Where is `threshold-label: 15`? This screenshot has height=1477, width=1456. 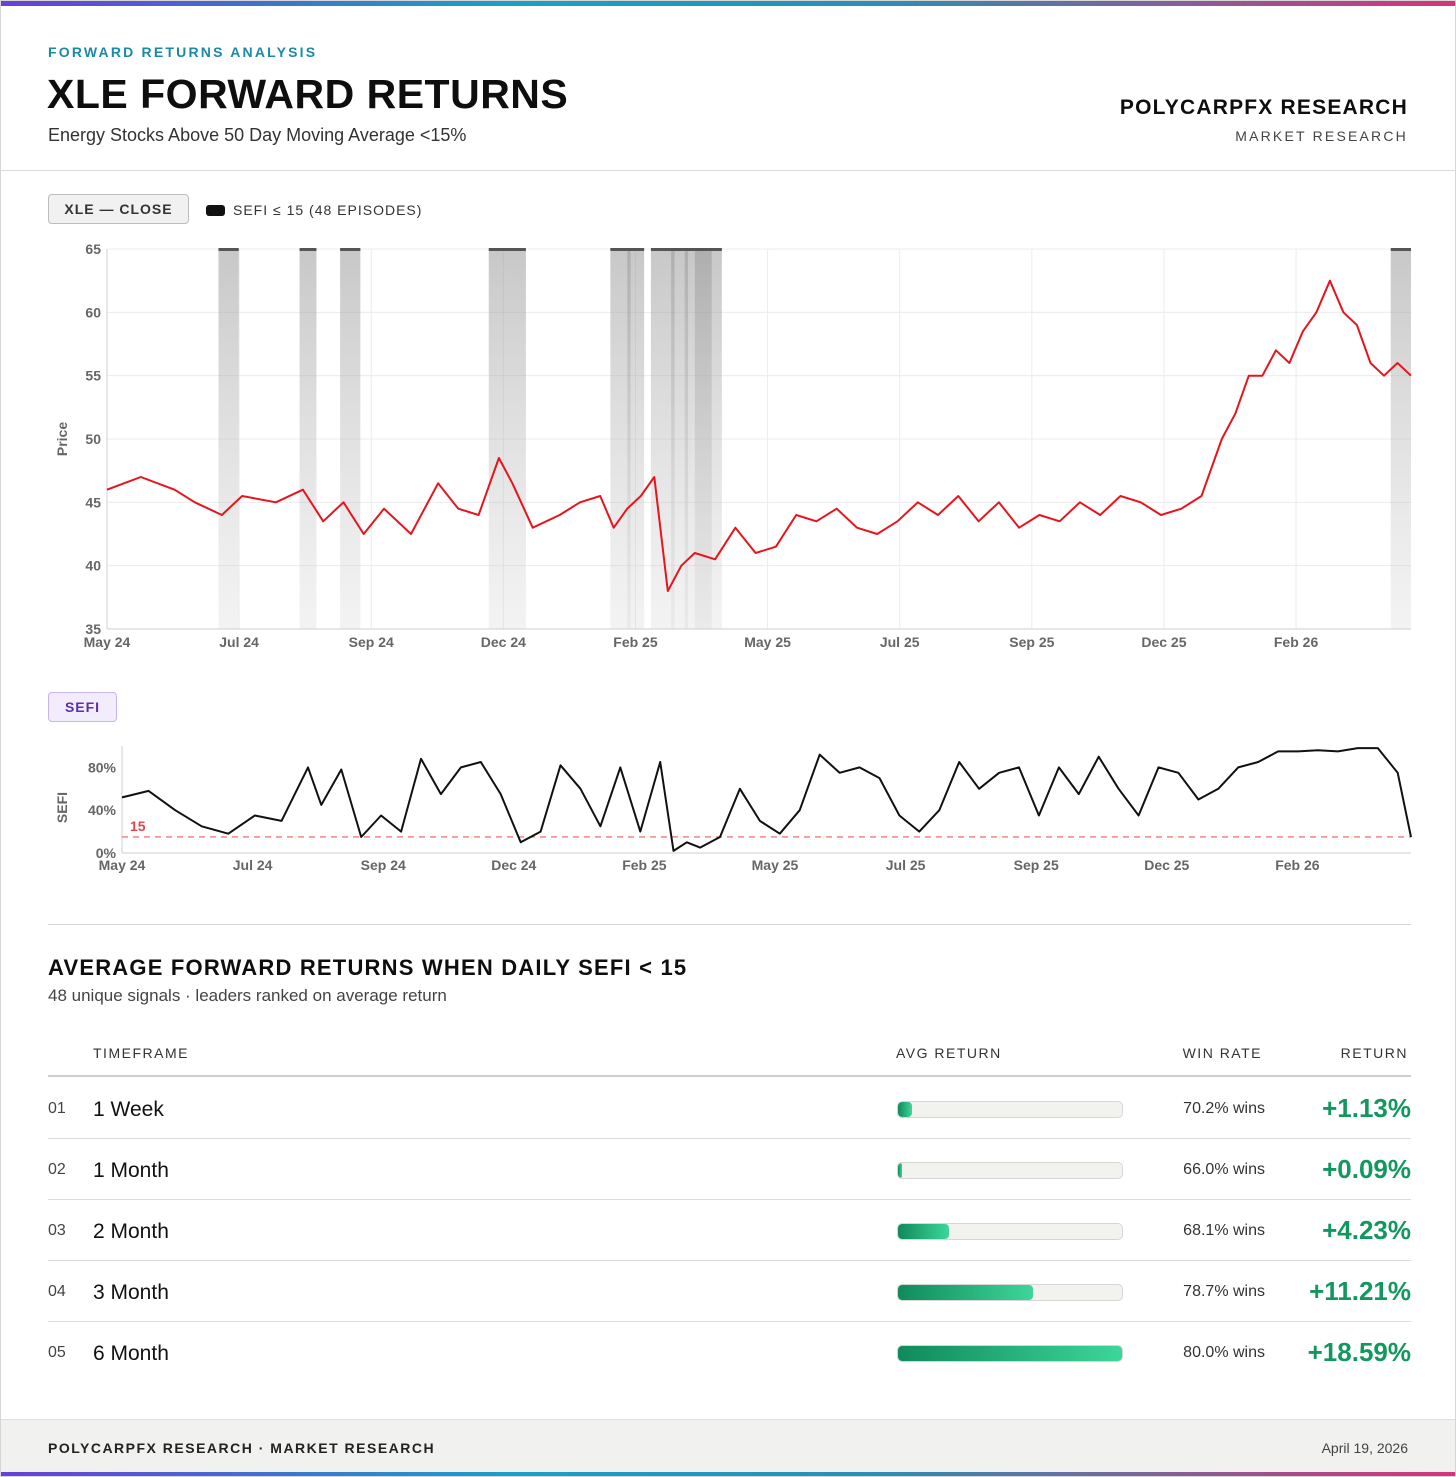 threshold-label: 15 is located at coordinates (138, 826).